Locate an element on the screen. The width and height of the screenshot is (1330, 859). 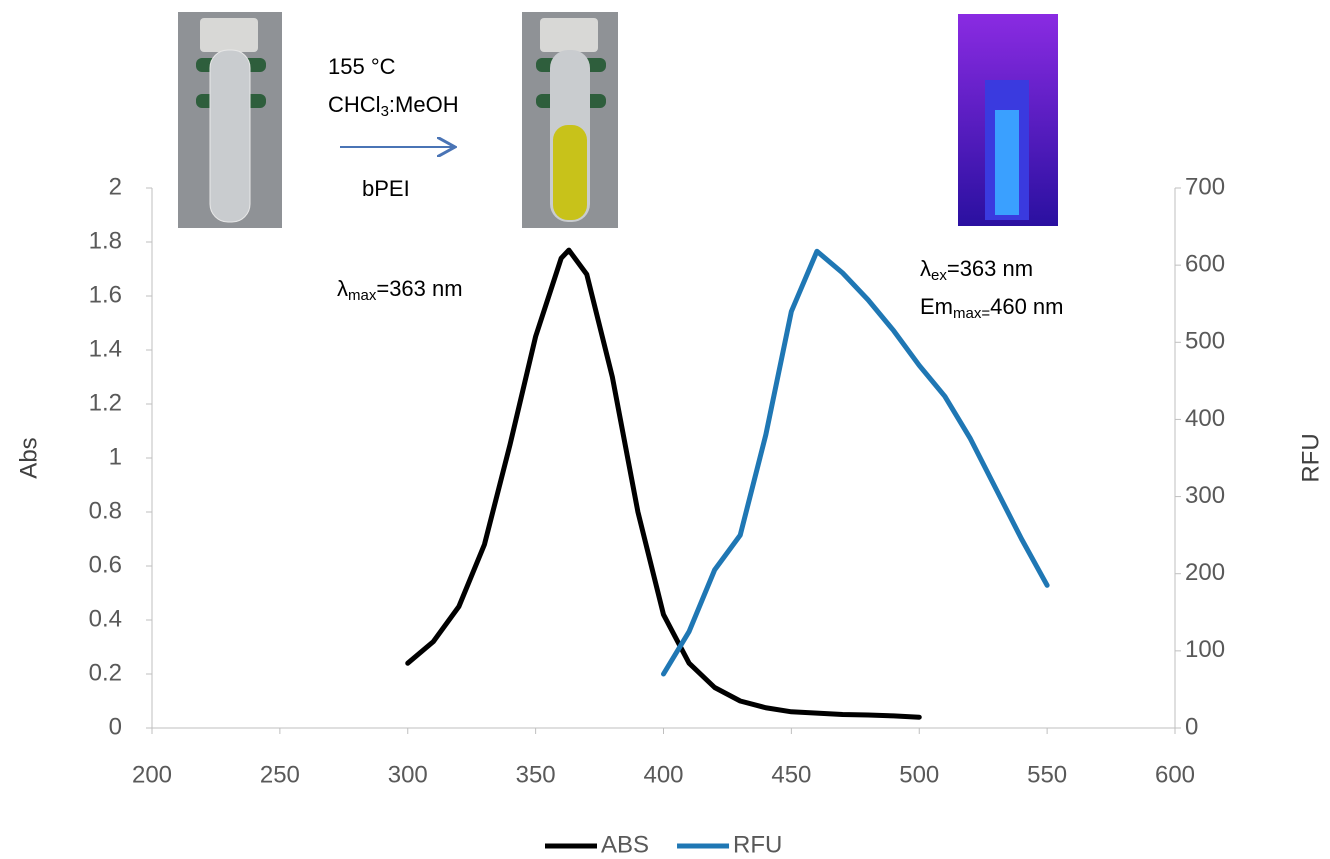
x-tick-label: 200 is located at coordinates (152, 774).